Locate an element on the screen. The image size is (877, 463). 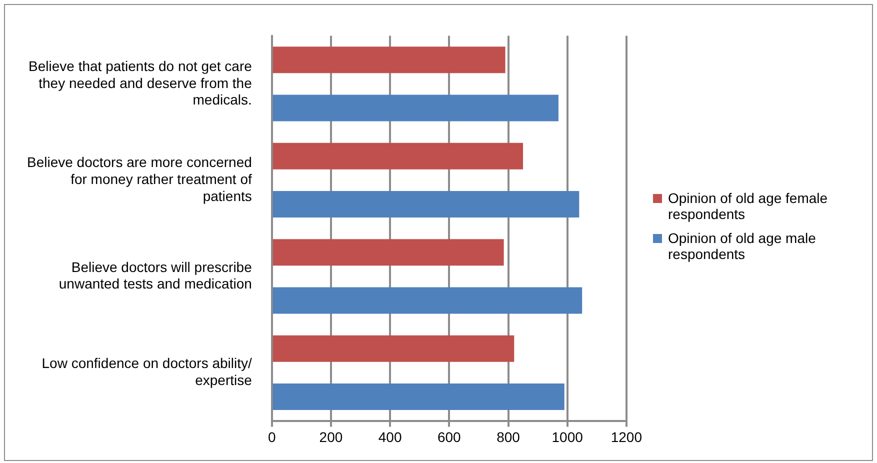
y-tick-label: Believe that patients do not get care they needed and deserve from the medicals. is located at coordinates (140, 83).